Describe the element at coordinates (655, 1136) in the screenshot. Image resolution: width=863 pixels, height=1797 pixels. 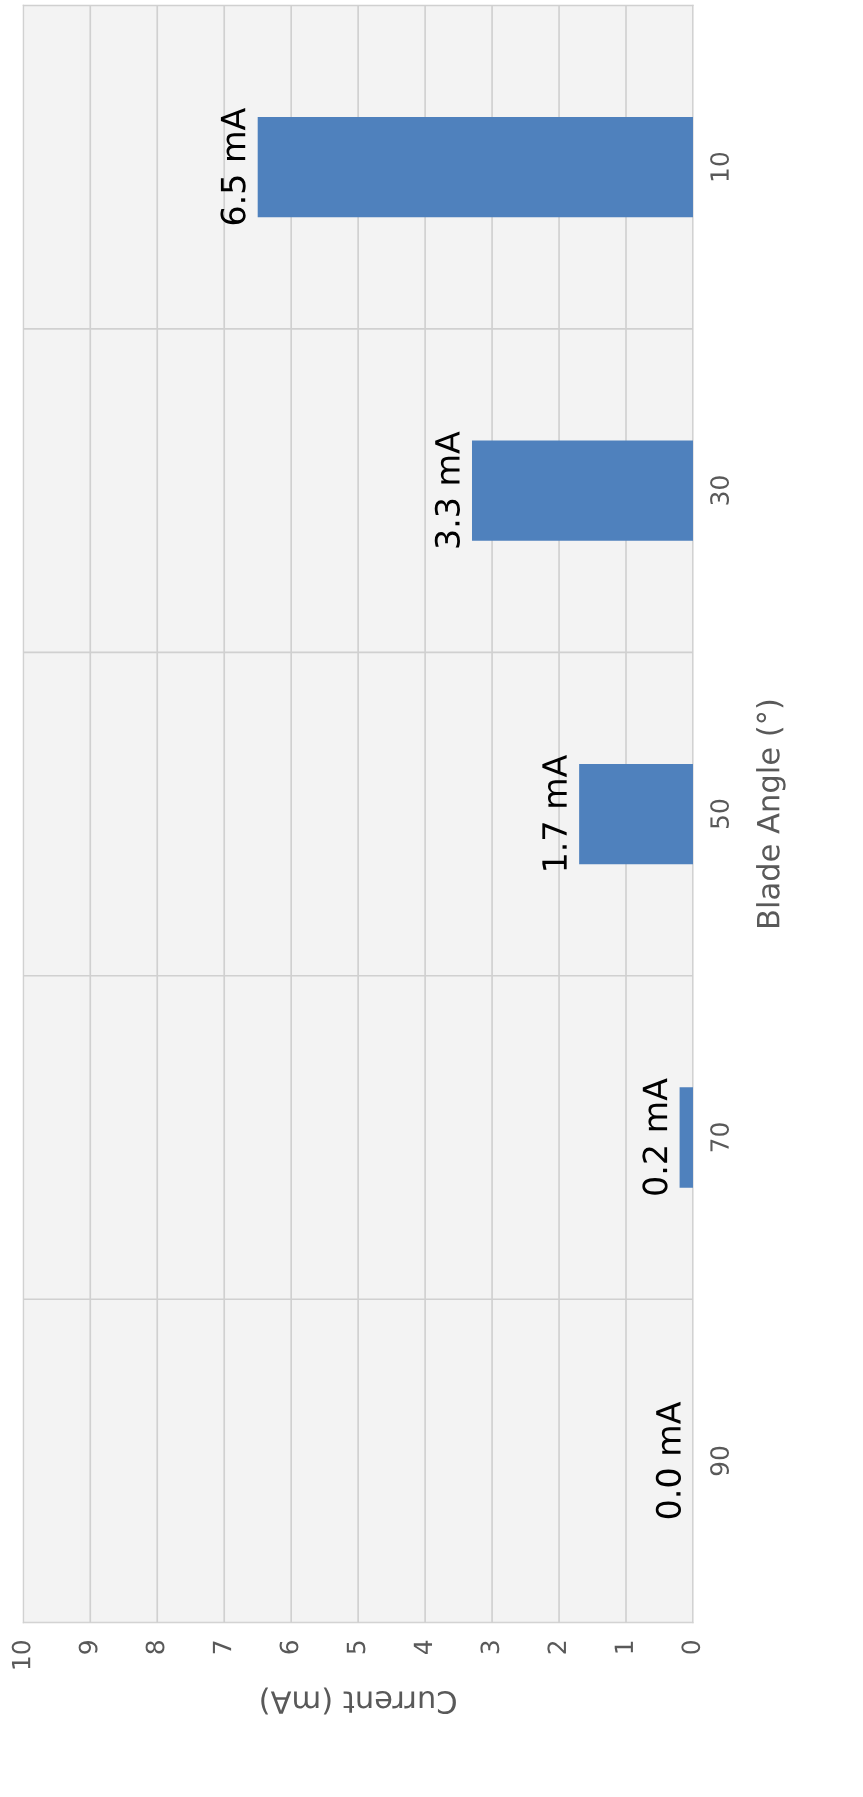
I see `data-label: 0.2 mA` at that location.